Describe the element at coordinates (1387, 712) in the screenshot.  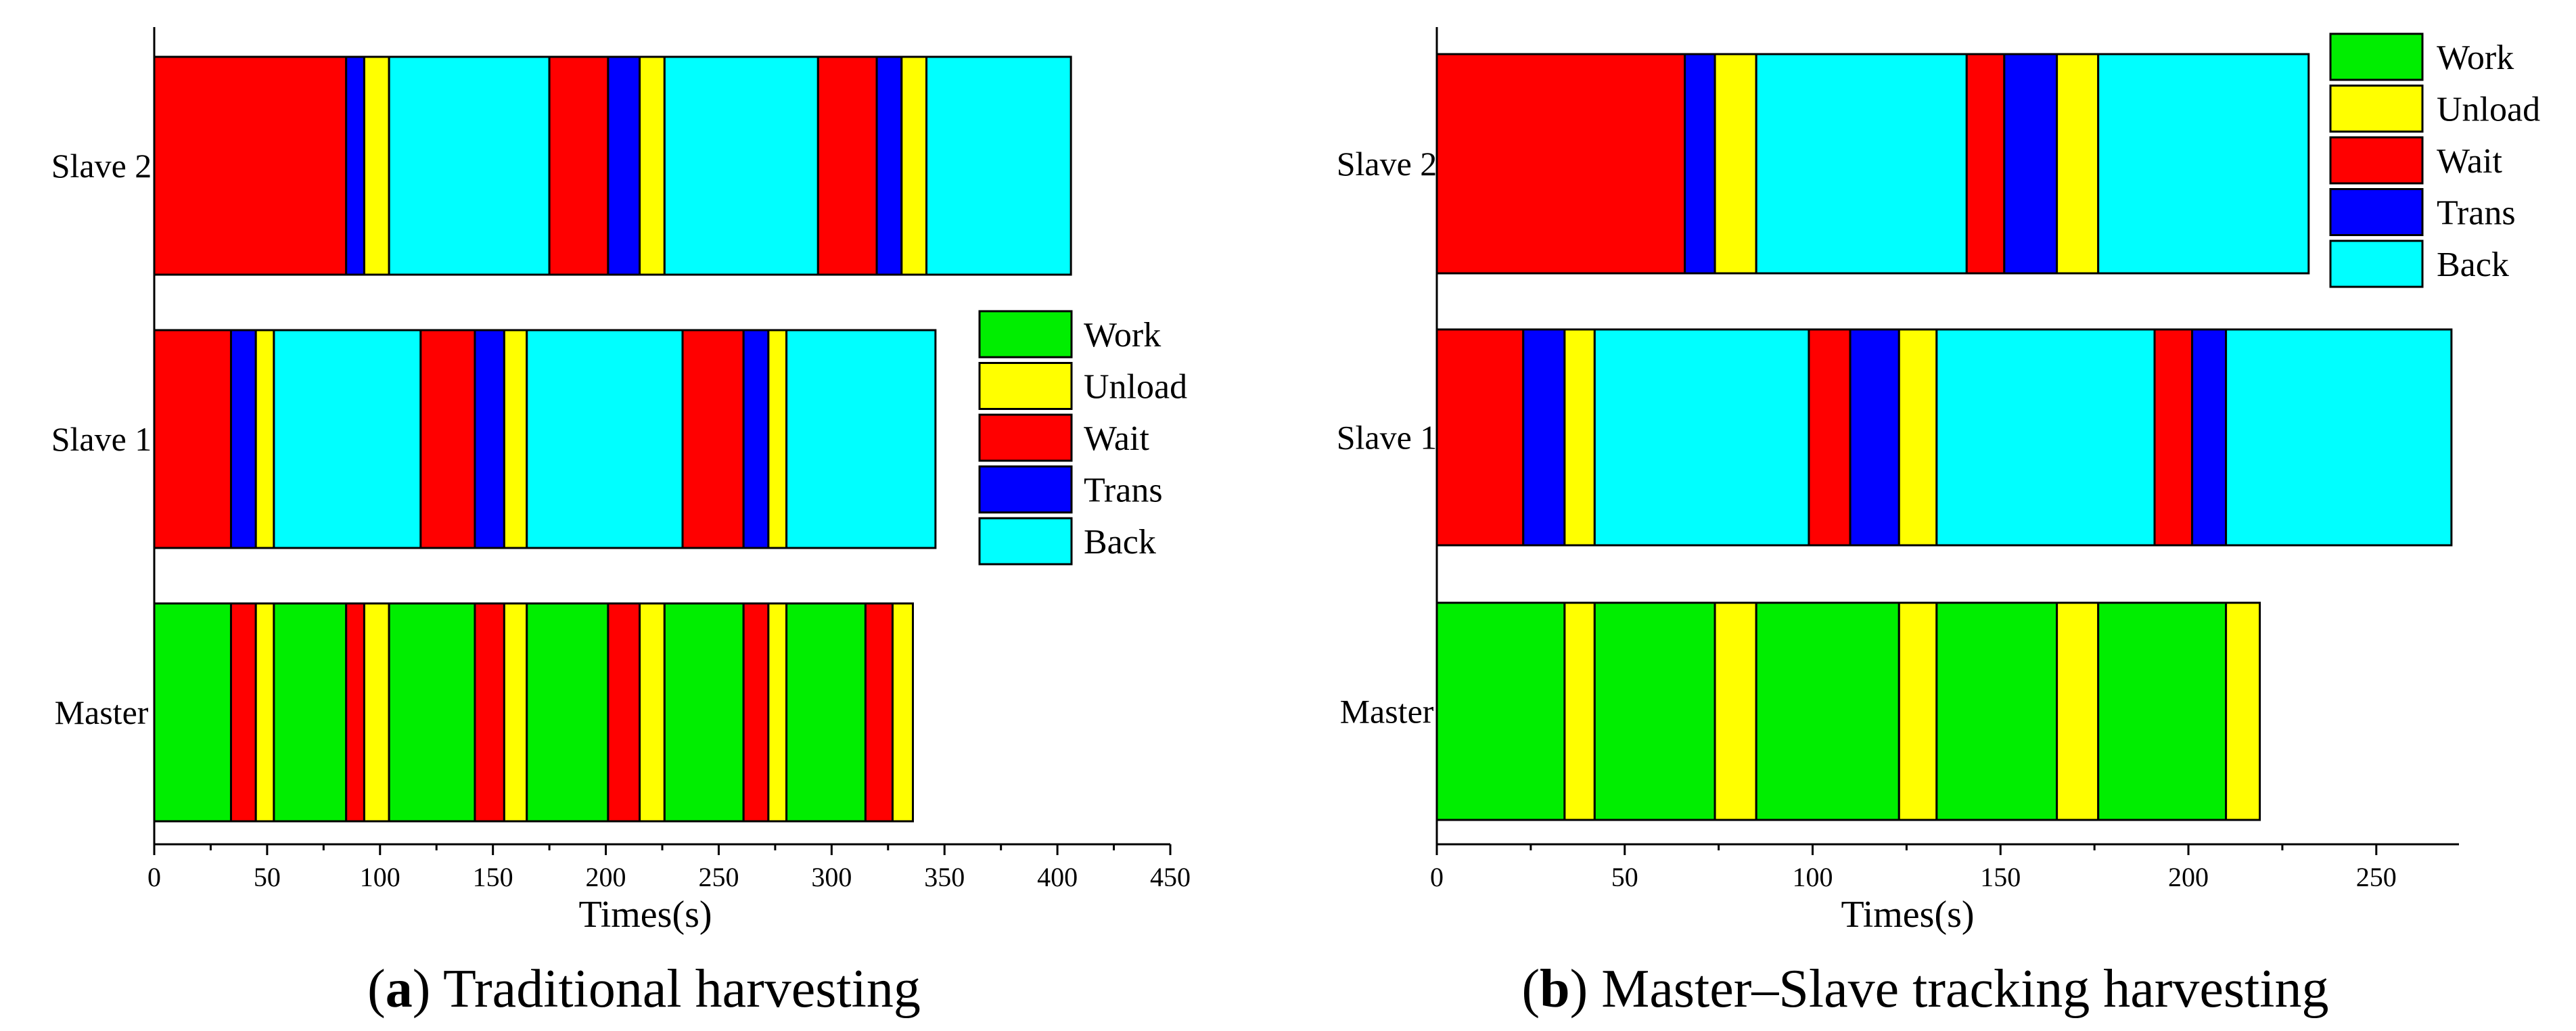
I see `panel-b-category-label-master: Master` at that location.